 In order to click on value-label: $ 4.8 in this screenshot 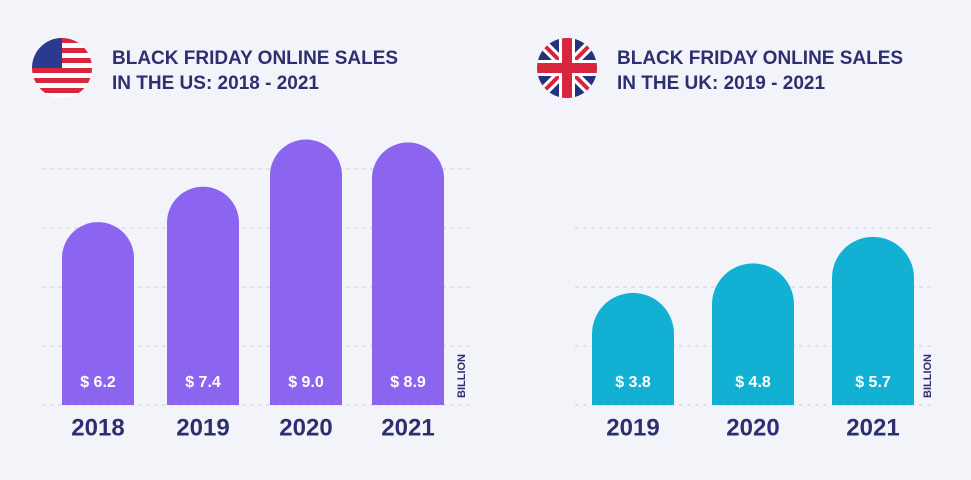, I will do `click(753, 382)`.